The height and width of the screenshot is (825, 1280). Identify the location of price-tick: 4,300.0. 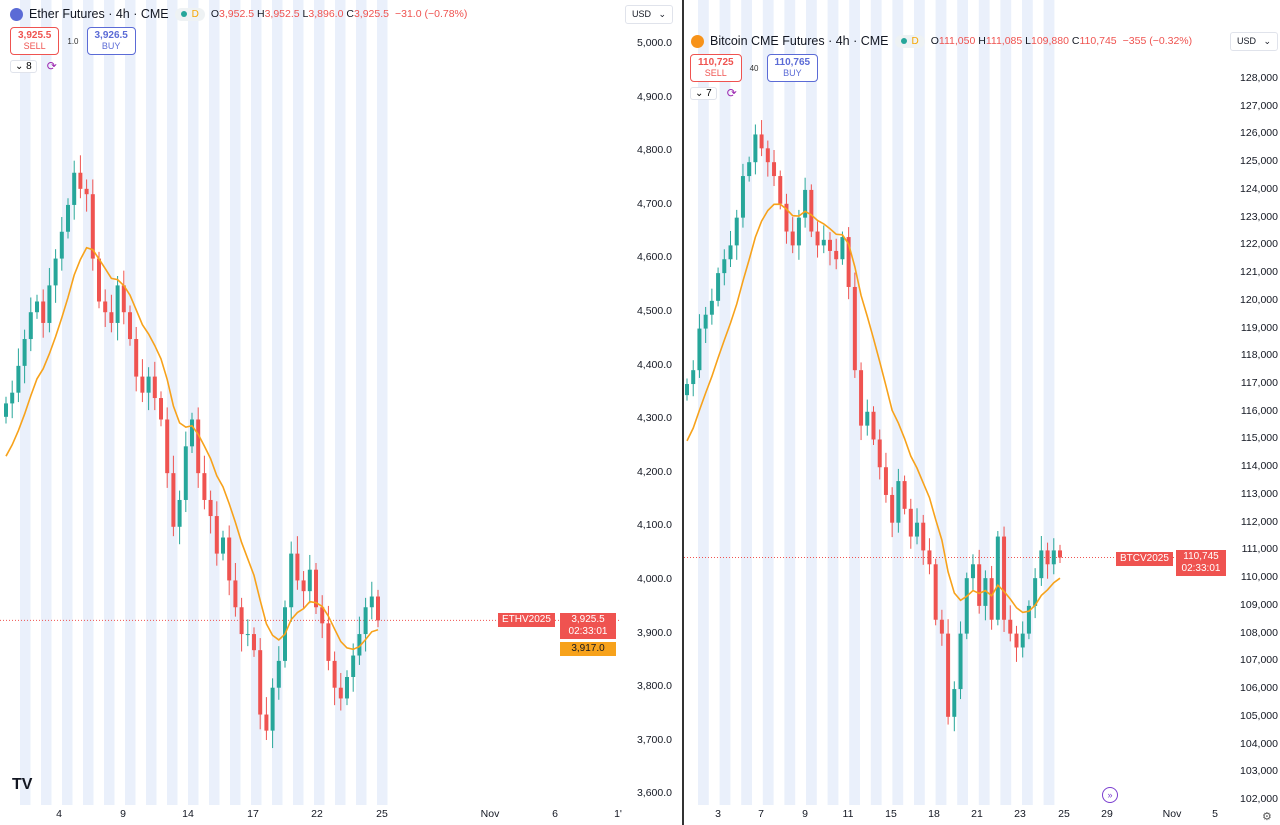
(654, 418).